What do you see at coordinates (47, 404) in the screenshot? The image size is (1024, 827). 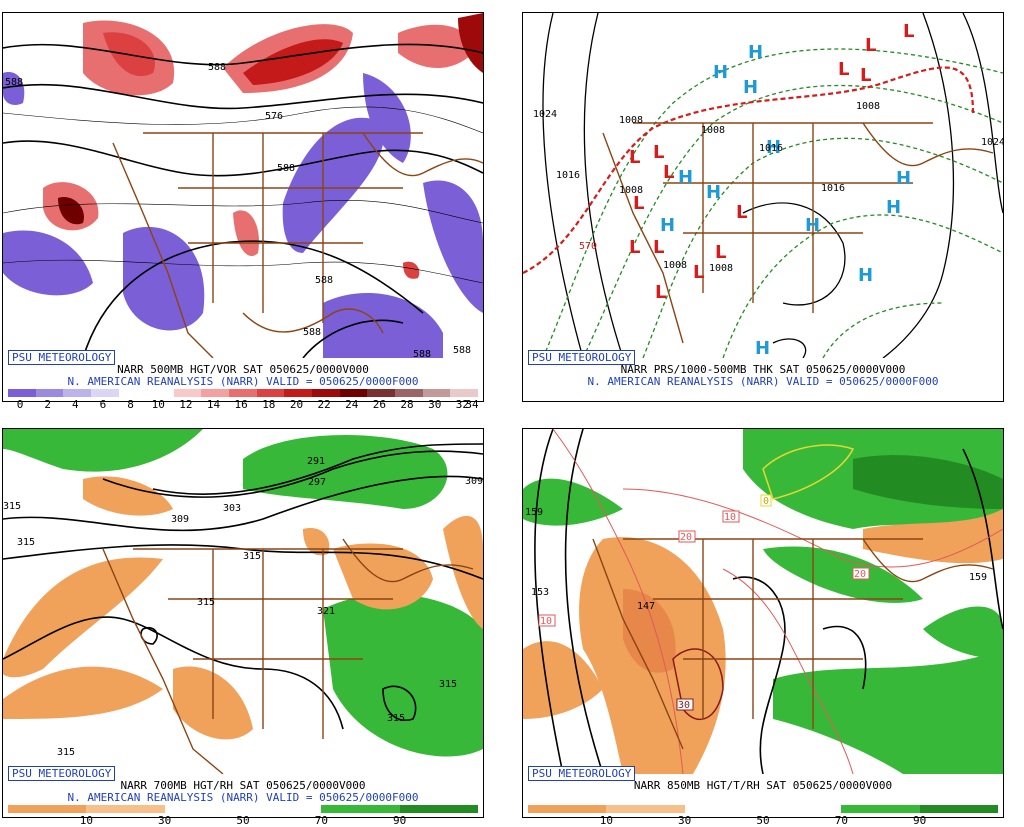 I see `colorbar-tick-label: 2` at bounding box center [47, 404].